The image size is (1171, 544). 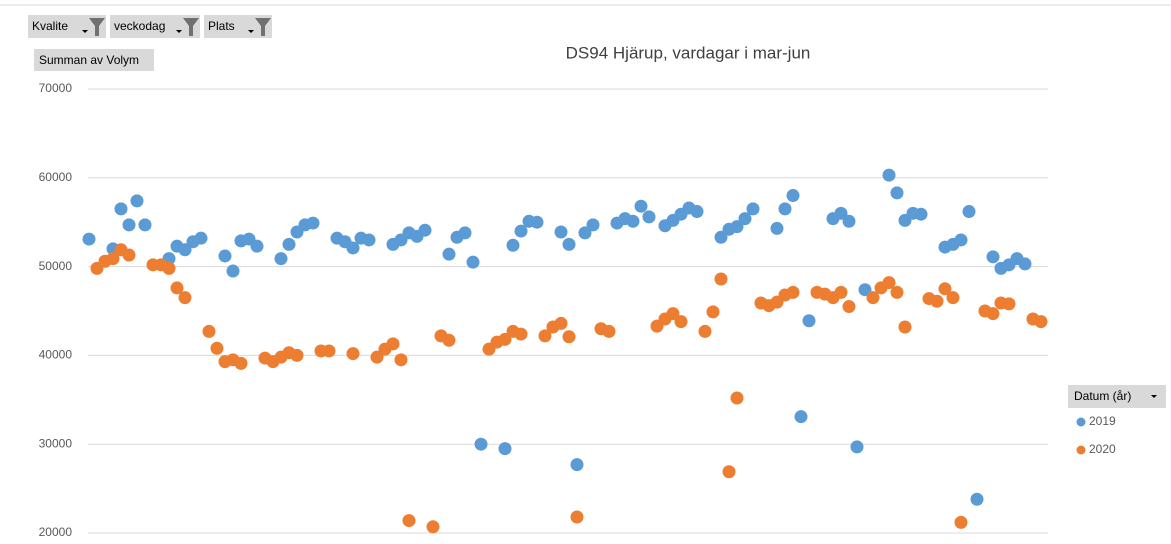 I want to click on legend-title: Datum (år), so click(x=1102, y=396).